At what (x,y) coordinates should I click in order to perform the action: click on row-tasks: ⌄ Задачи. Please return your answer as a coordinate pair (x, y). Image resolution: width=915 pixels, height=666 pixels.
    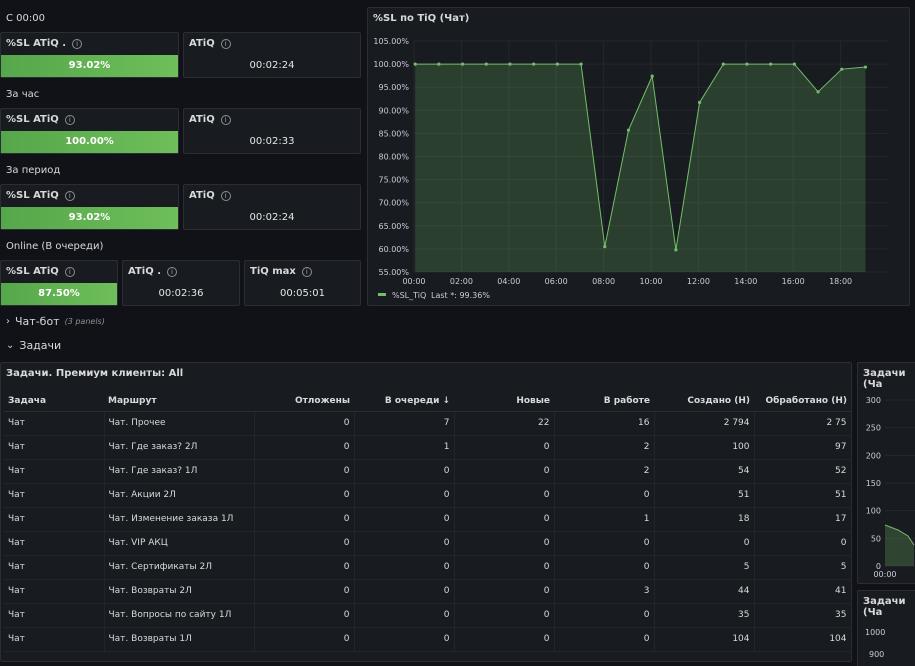
    Looking at the image, I should click on (460, 345).